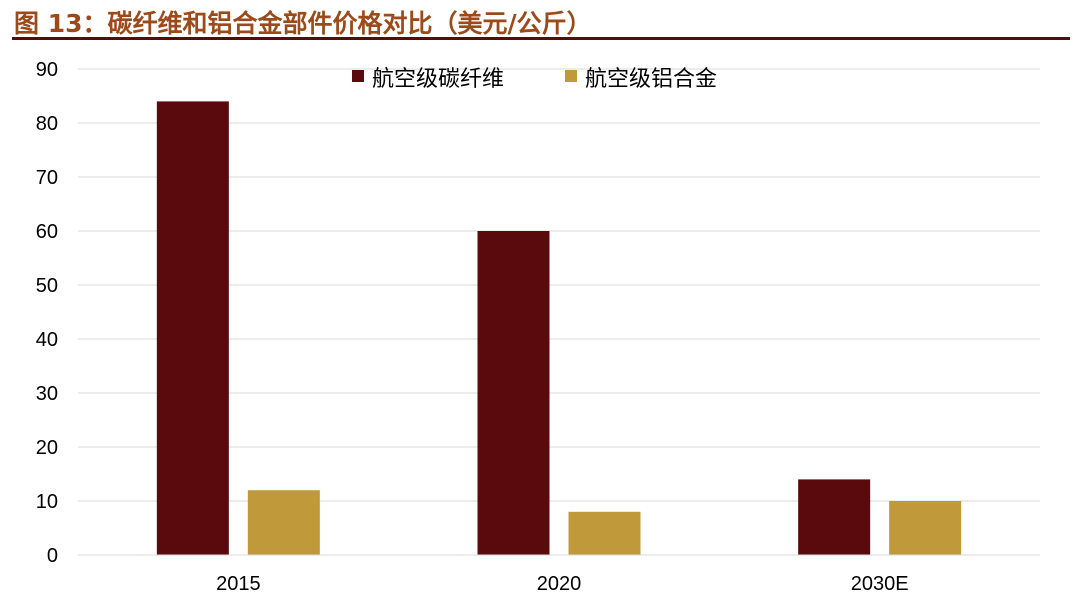 This screenshot has width=1080, height=603. I want to click on x-tick-label: 2020, so click(559, 584).